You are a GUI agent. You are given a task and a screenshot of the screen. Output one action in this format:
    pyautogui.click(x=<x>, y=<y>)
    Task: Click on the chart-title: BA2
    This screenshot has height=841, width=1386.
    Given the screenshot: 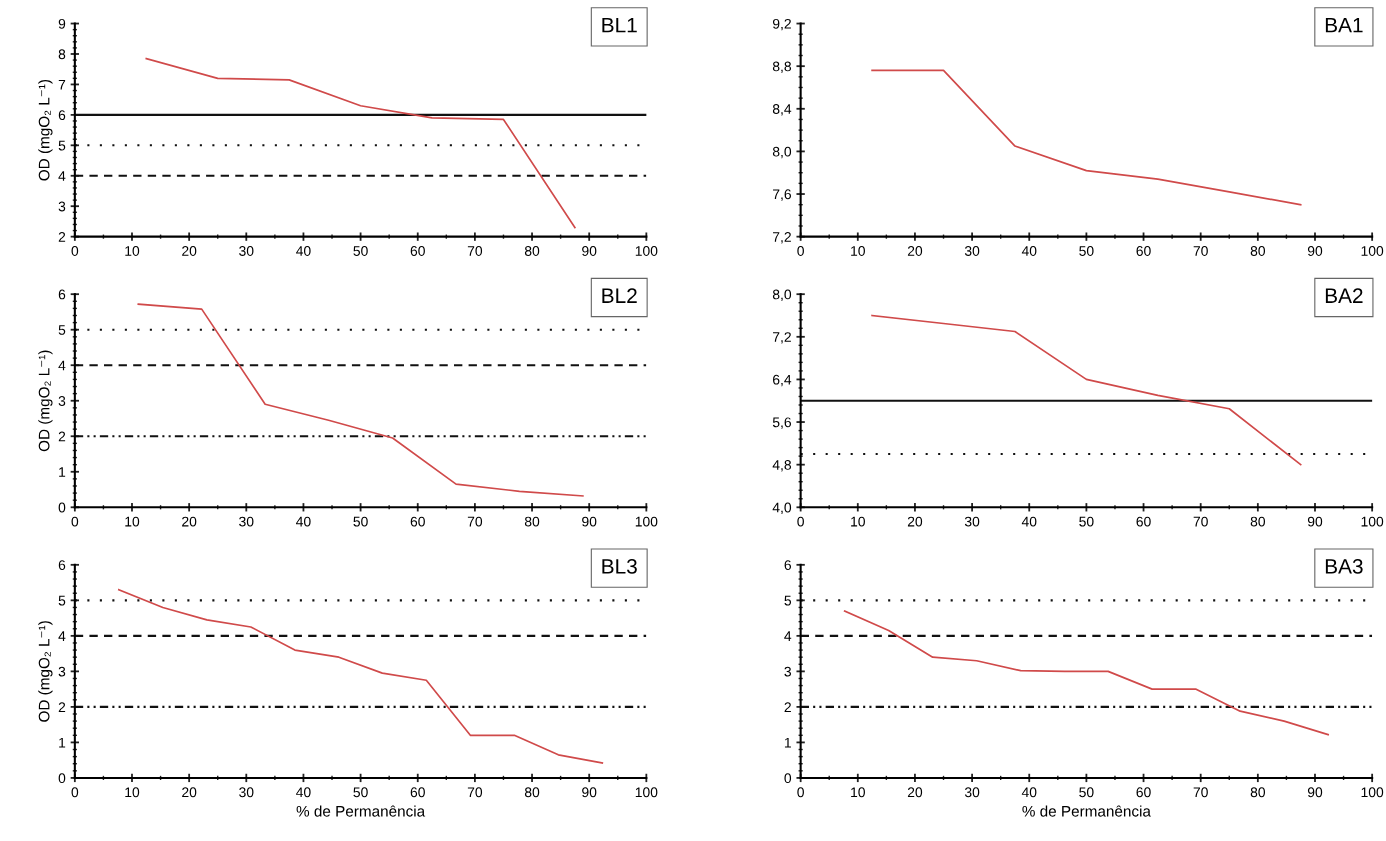 What is the action you would take?
    pyautogui.click(x=1344, y=295)
    